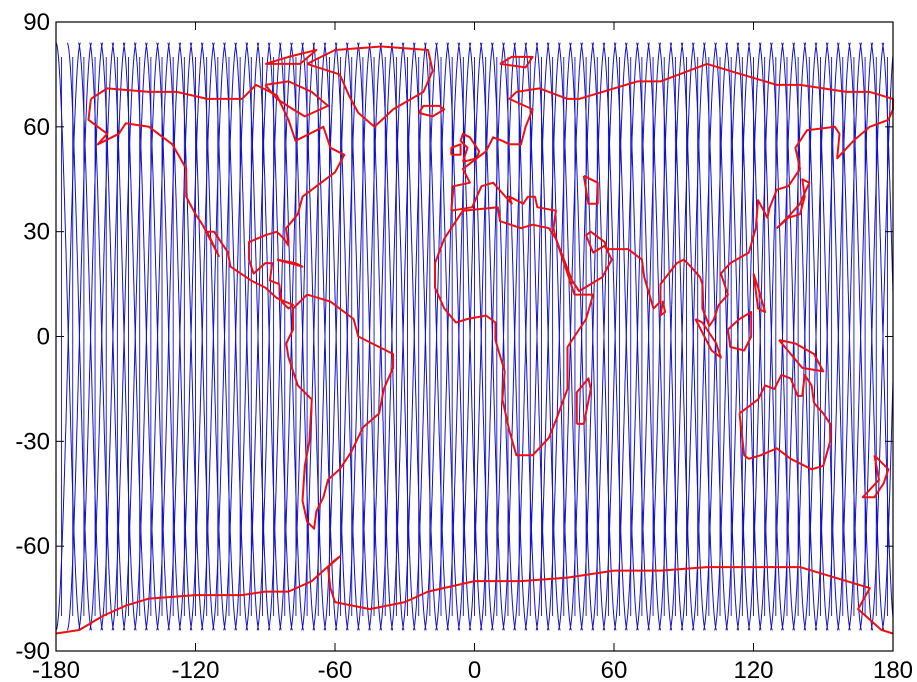  Describe the element at coordinates (590, 189) in the screenshot. I see `coastline-caspian` at that location.